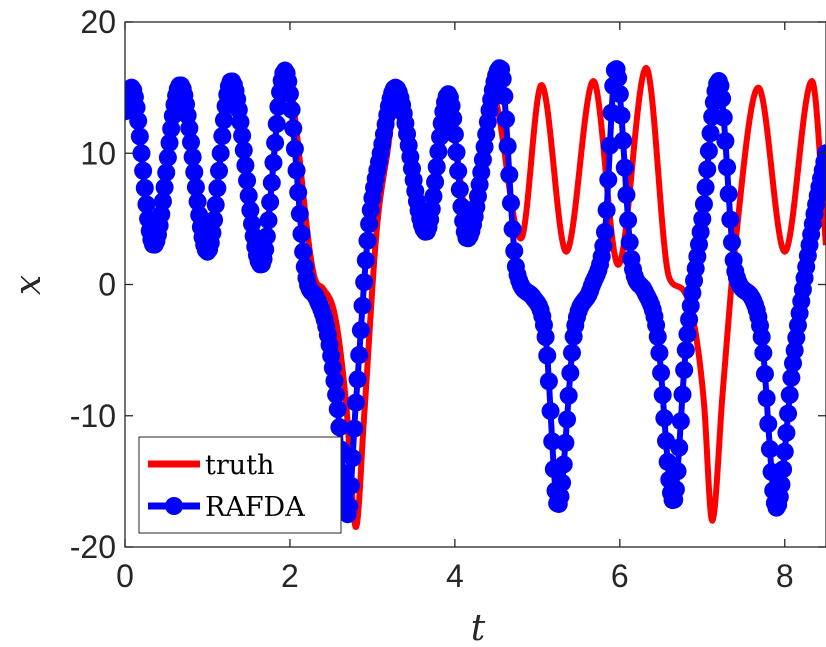  I want to click on y-tick-label: 10, so click(98, 153).